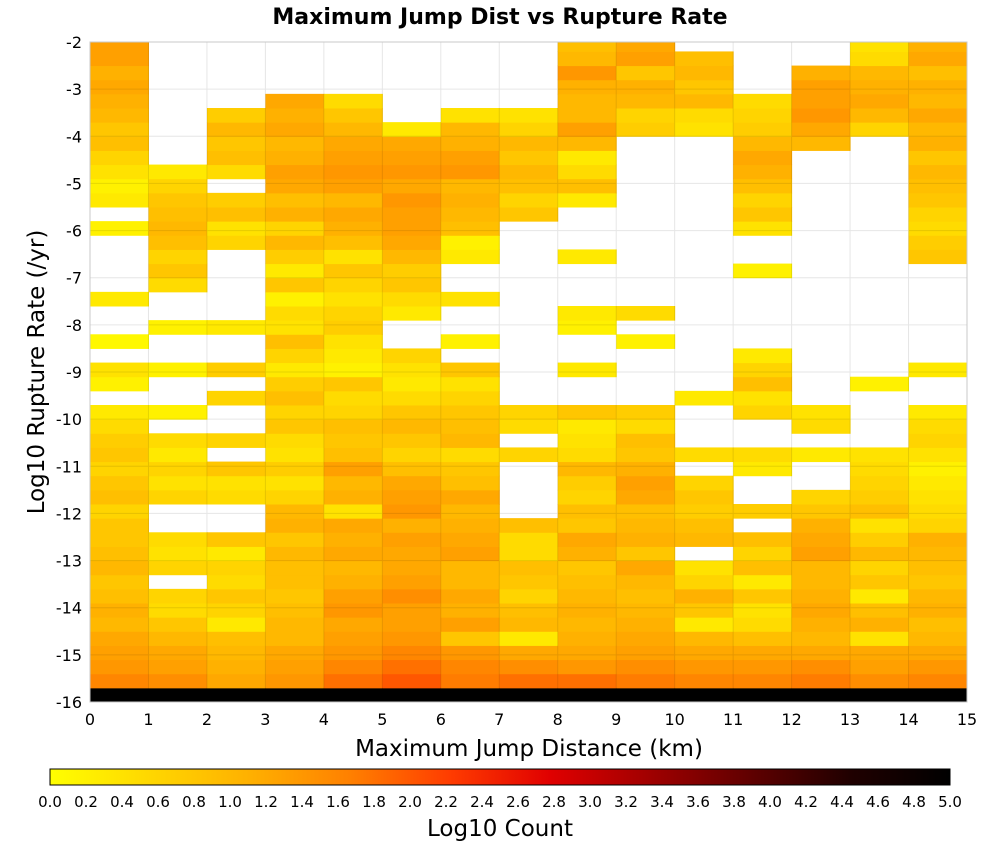 The height and width of the screenshot is (850, 1000). Describe the element at coordinates (265, 719) in the screenshot. I see `x-tick-label: 3` at that location.